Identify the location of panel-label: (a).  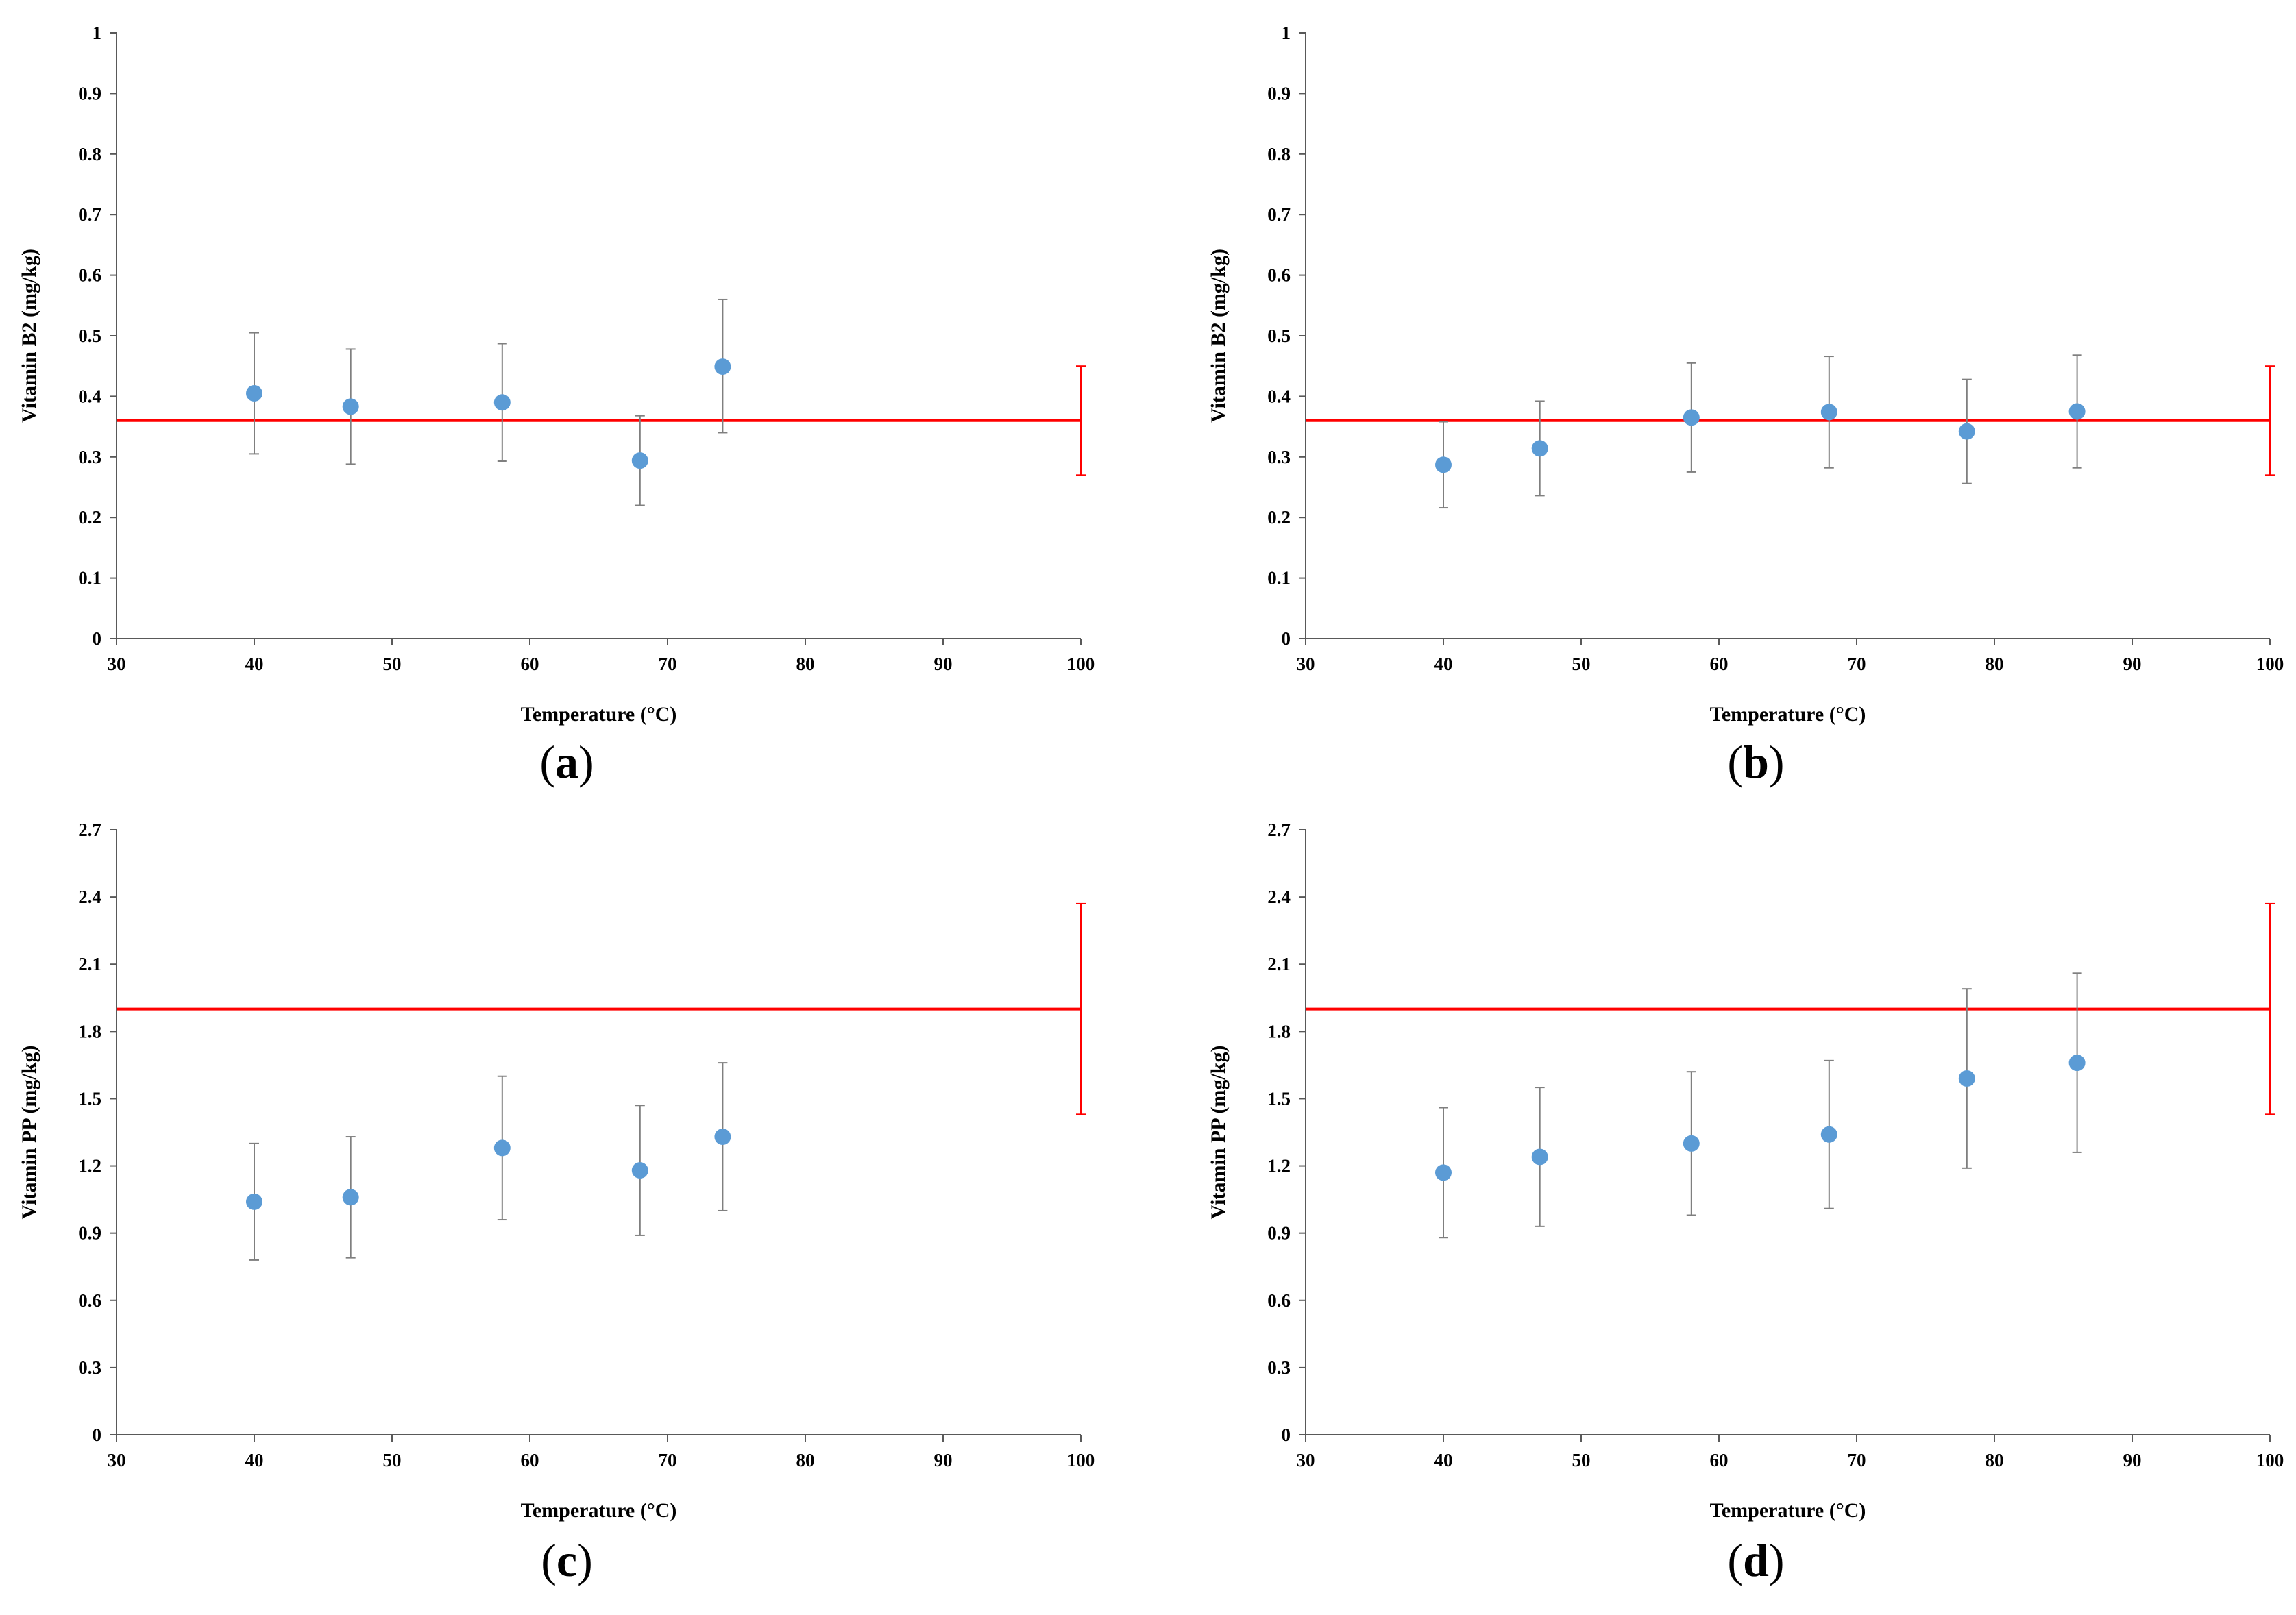
(566, 762).